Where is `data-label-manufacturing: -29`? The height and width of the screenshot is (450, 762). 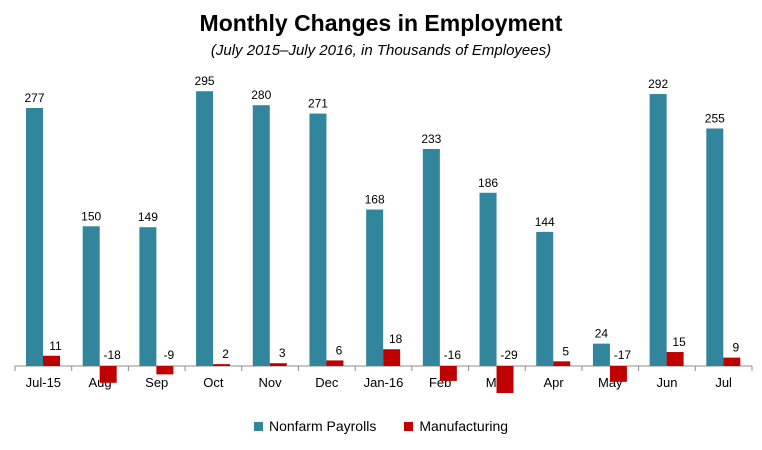 data-label-manufacturing: -29 is located at coordinates (509, 355).